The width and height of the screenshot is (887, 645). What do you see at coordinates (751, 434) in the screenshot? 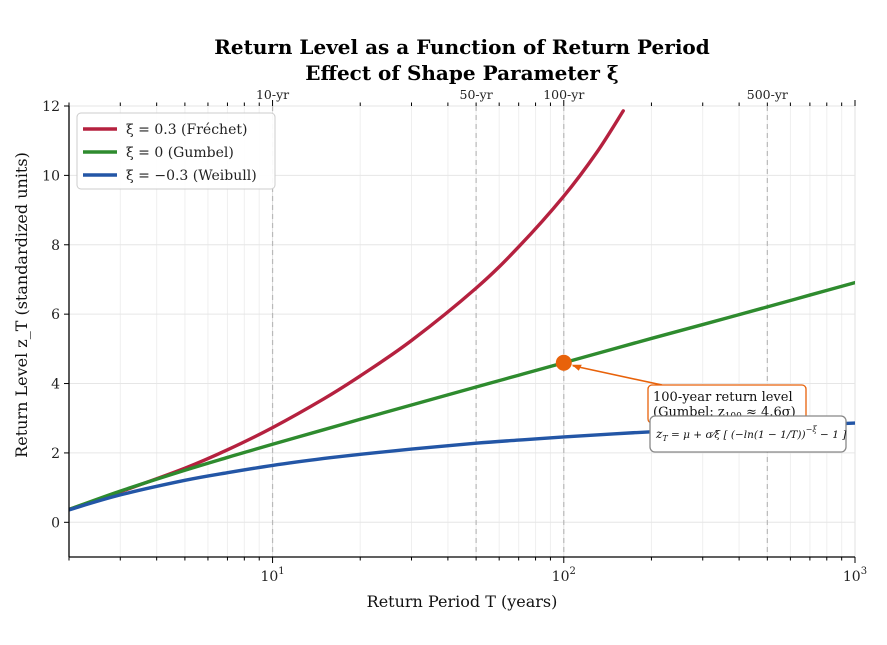
I see `formula-text: zT = μ + σ⁄ξ [ (−ln(1 − 1/T))−ξ − 1 ]` at bounding box center [751, 434].